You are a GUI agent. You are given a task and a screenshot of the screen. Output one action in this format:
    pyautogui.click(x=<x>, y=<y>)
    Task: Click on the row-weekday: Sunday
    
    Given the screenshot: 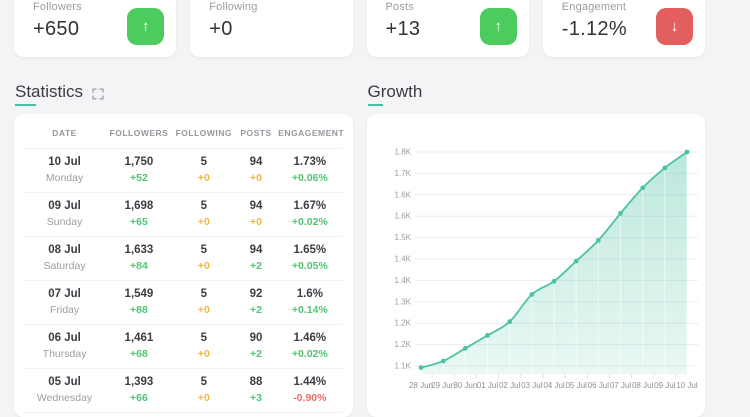 What is the action you would take?
    pyautogui.click(x=64, y=222)
    